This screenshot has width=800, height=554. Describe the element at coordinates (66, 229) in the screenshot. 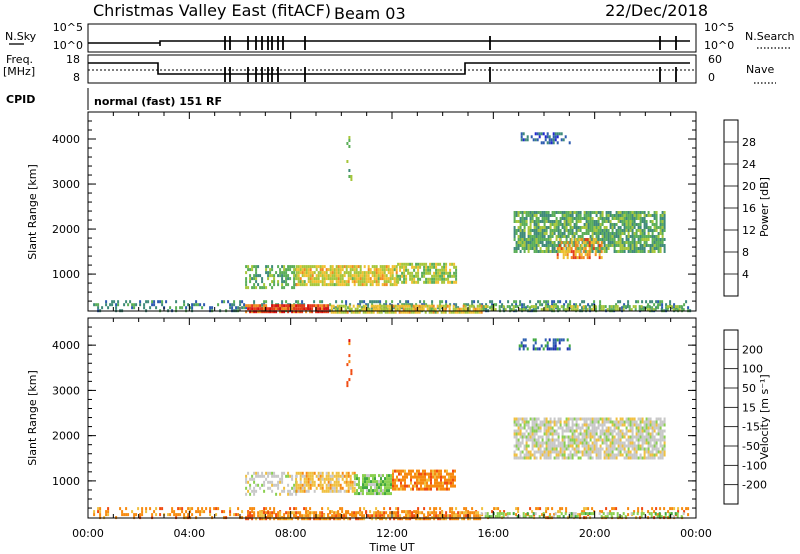

I see `y-tick-label: 2000` at that location.